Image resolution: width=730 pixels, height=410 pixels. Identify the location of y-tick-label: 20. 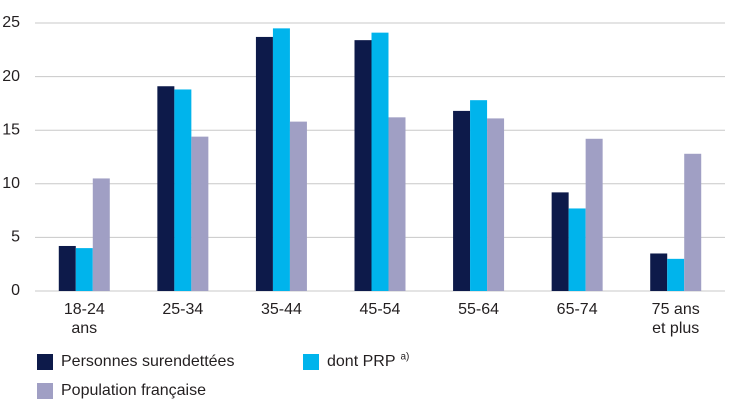
(11, 76).